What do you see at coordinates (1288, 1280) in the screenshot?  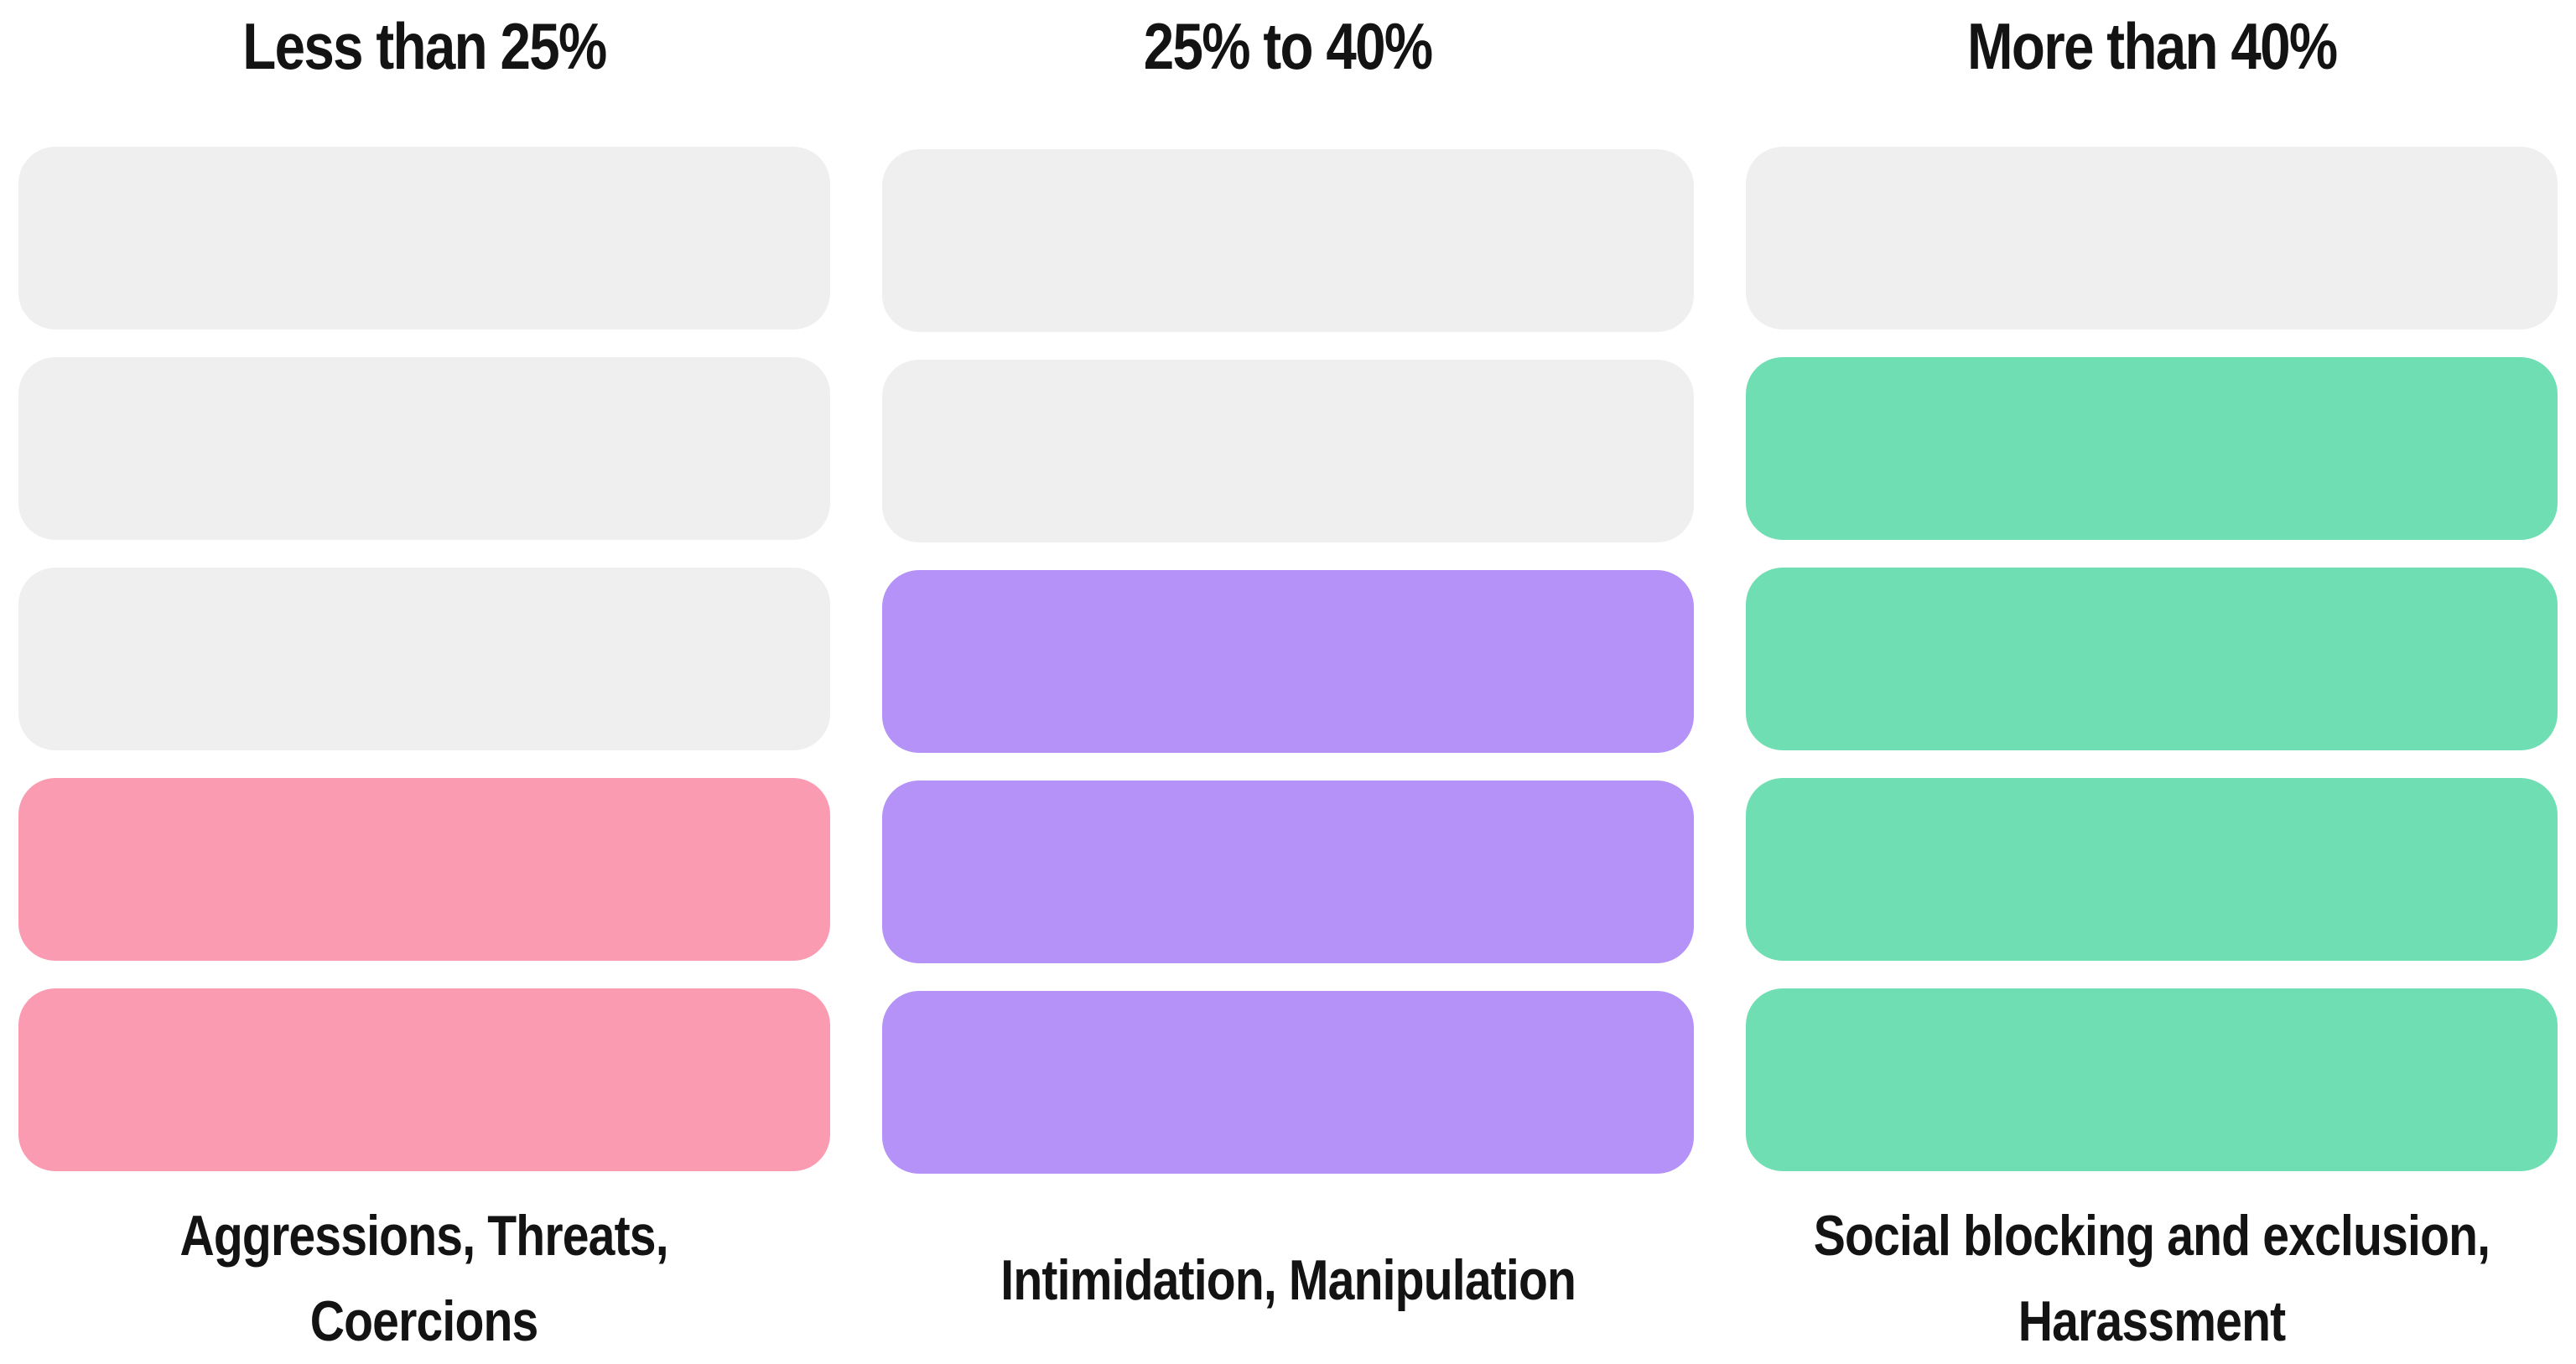 I see `column-label-text: Intimidation, Manipulation` at bounding box center [1288, 1280].